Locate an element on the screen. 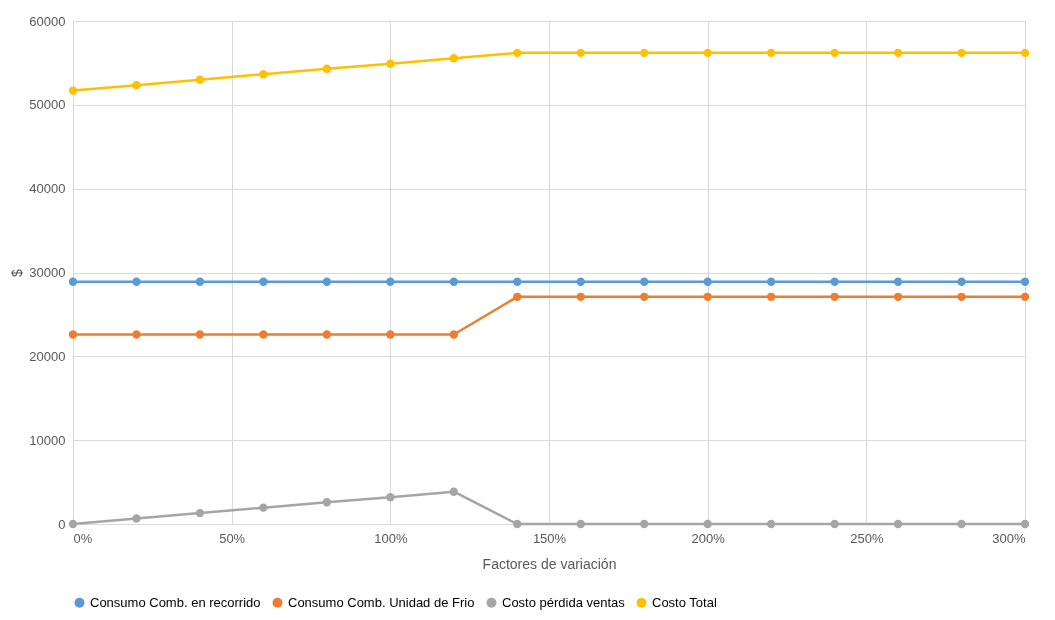  y-tick-label: 50000 is located at coordinates (47, 105).